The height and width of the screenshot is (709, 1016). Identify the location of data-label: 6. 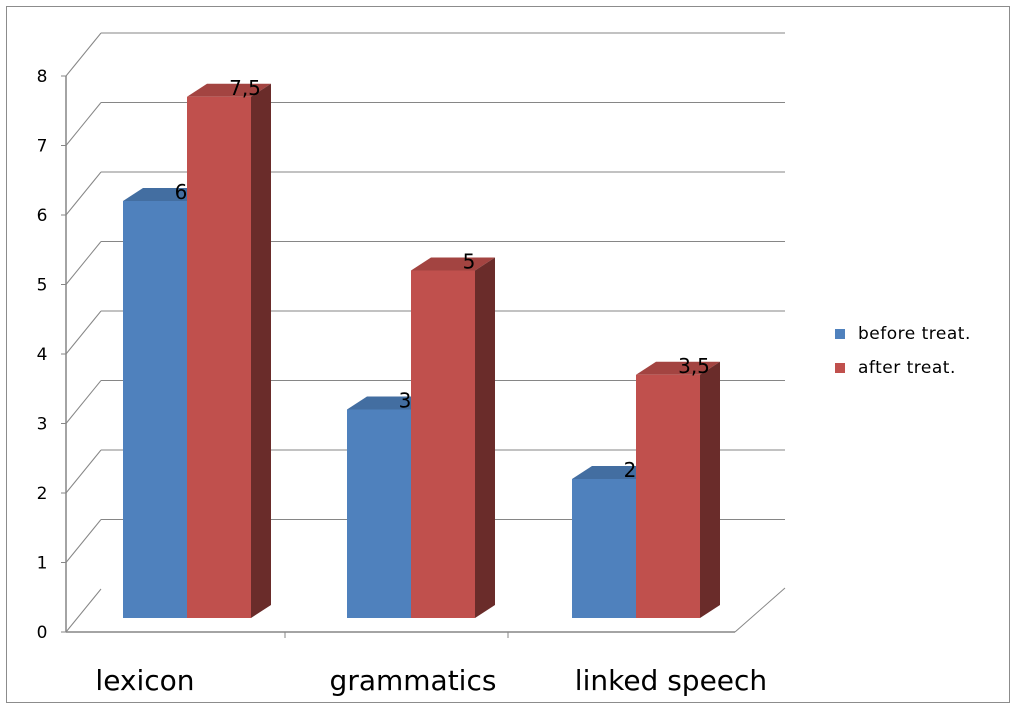
(181, 192).